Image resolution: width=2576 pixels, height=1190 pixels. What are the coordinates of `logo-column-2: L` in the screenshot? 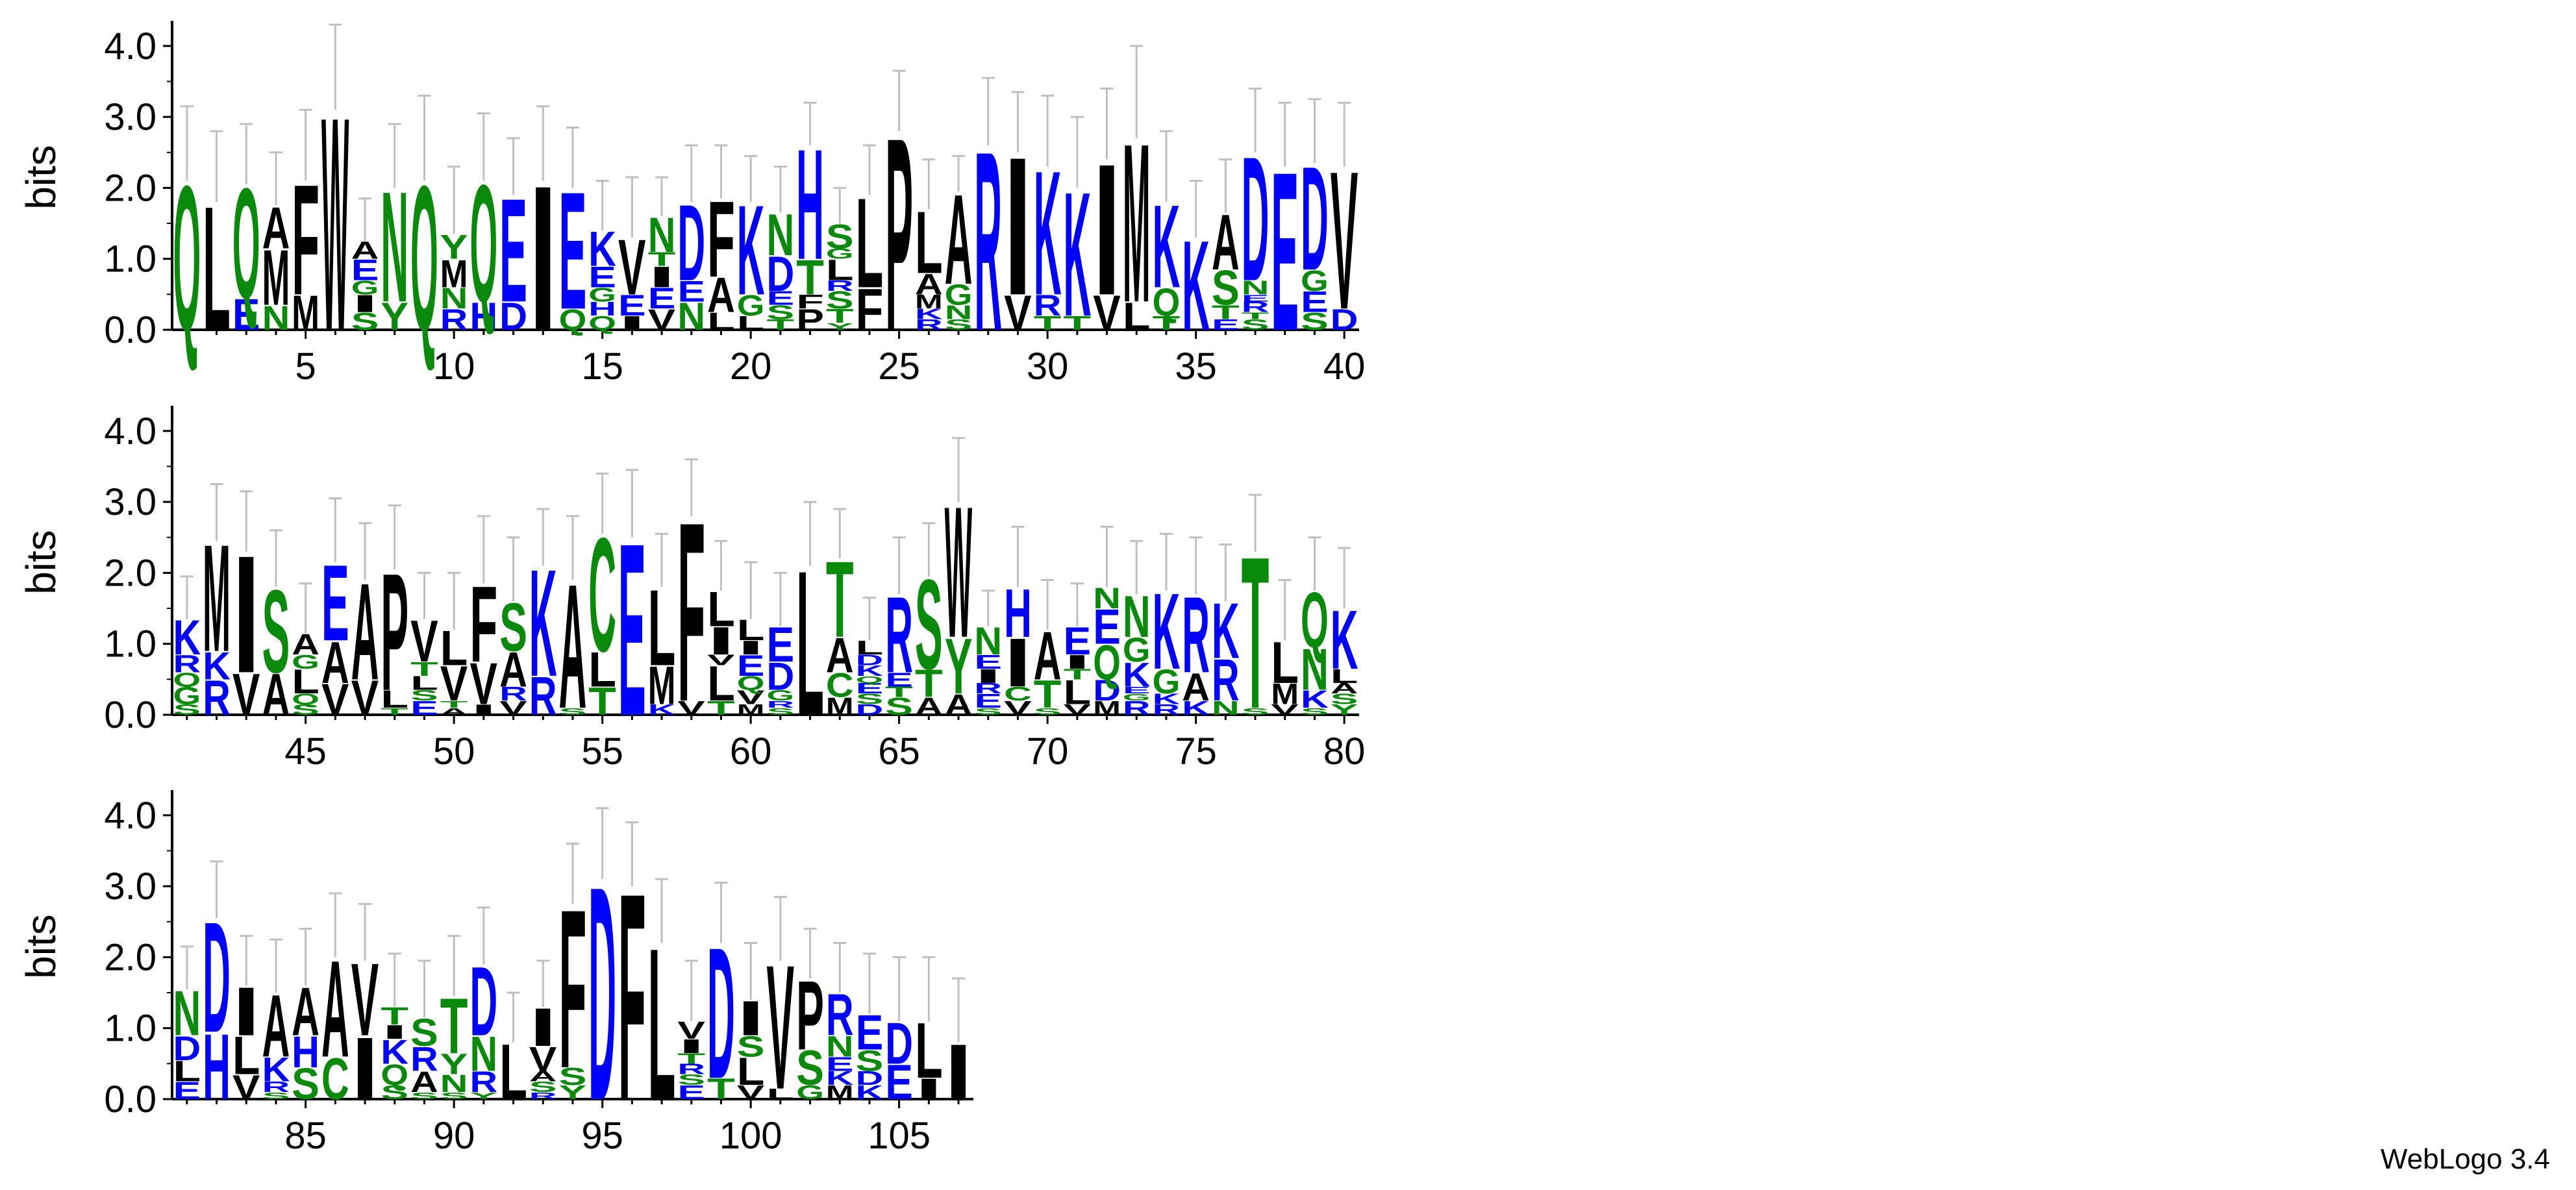 It's located at (217, 249).